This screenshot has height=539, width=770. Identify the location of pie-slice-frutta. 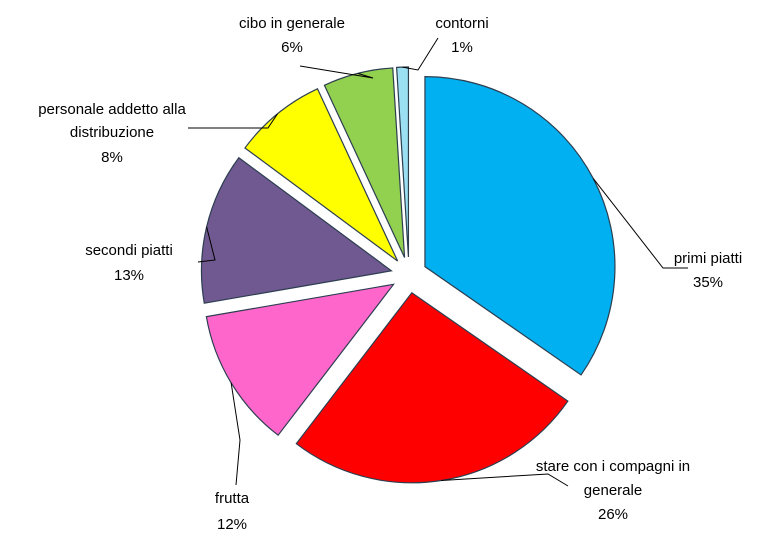
(300, 360).